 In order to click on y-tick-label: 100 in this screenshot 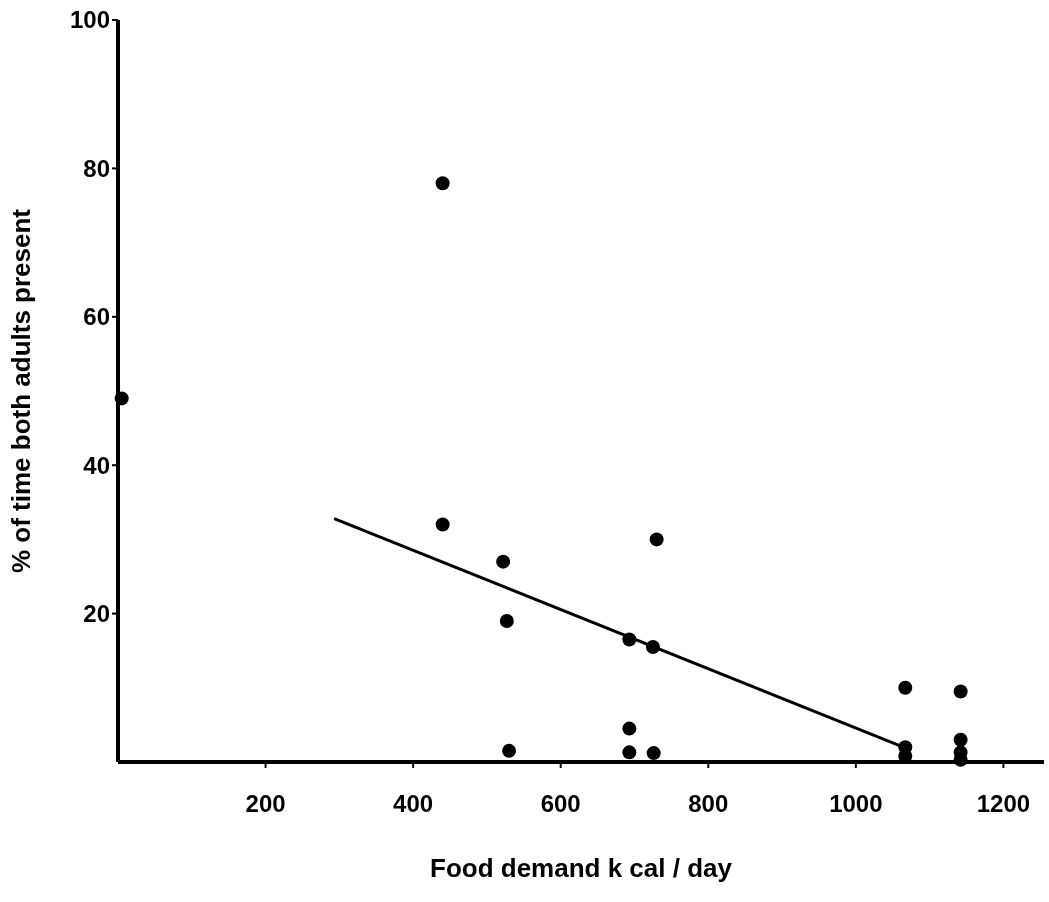, I will do `click(89, 20)`.